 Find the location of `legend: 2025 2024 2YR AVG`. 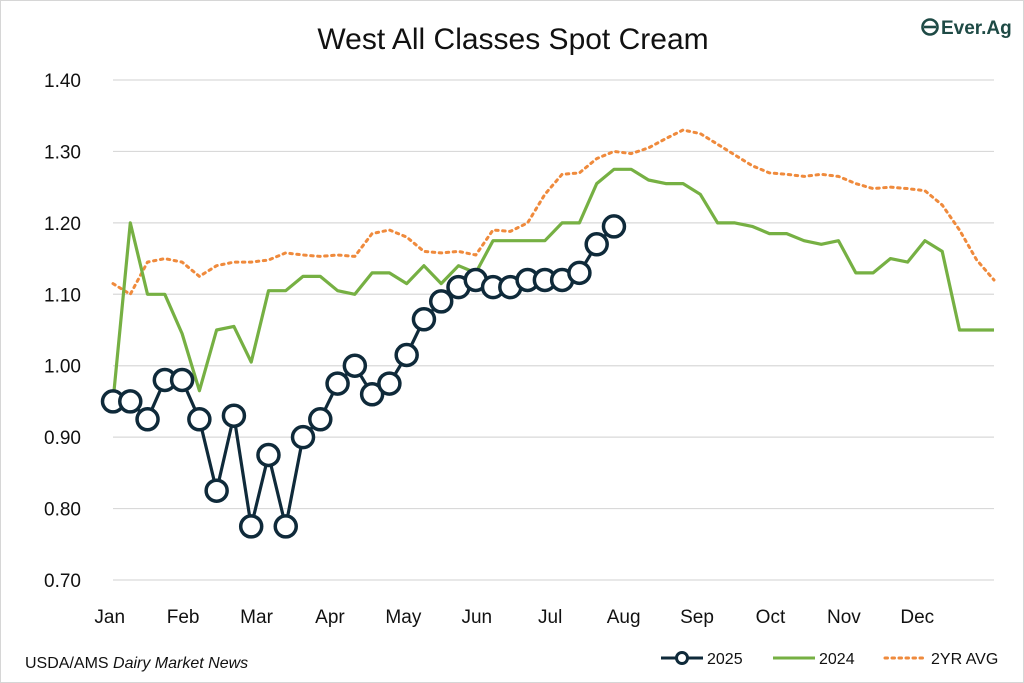

legend: 2025 2024 2YR AVG is located at coordinates (829, 659).